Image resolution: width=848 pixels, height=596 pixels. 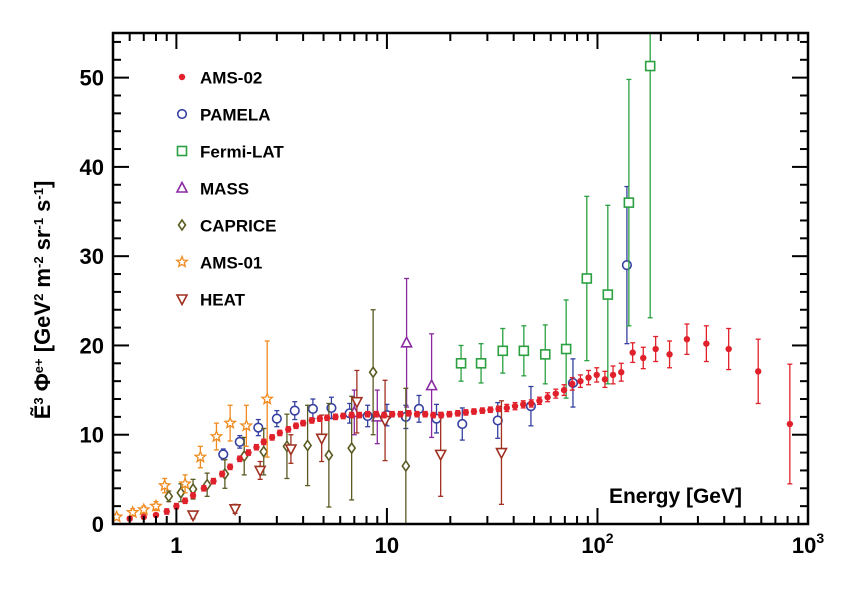 I want to click on x-tick-label: 1, so click(x=176, y=545).